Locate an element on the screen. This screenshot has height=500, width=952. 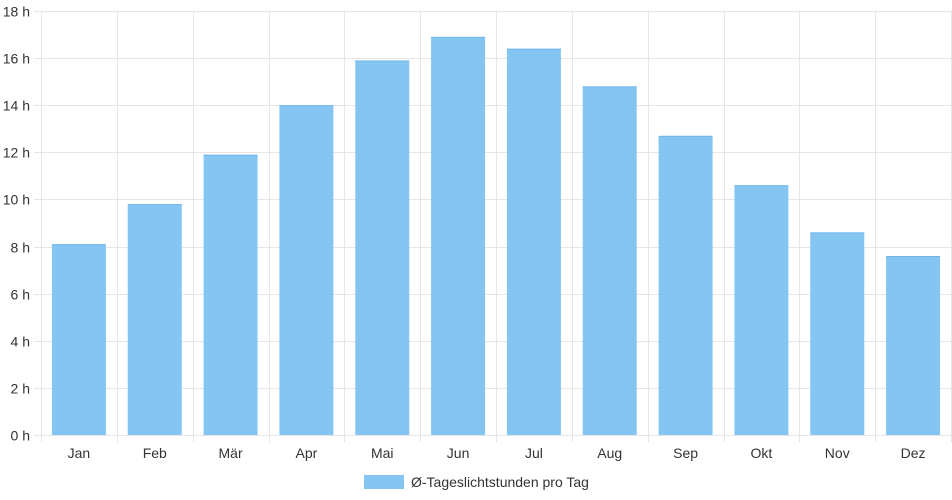
bar-jul is located at coordinates (533, 241).